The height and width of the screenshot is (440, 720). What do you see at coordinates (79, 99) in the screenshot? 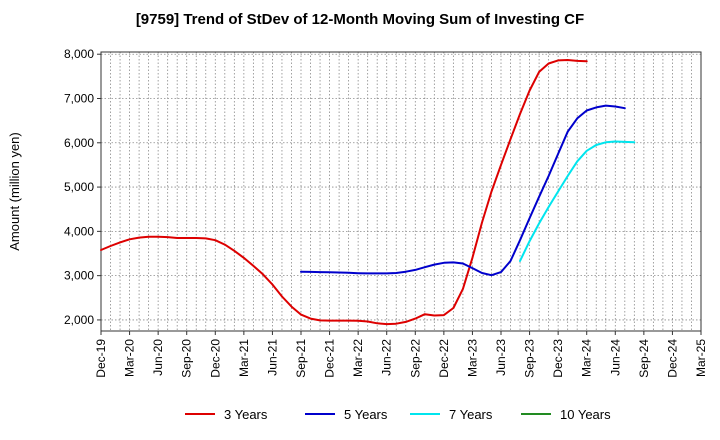
I see `y-tick-label: 7,000` at bounding box center [79, 99].